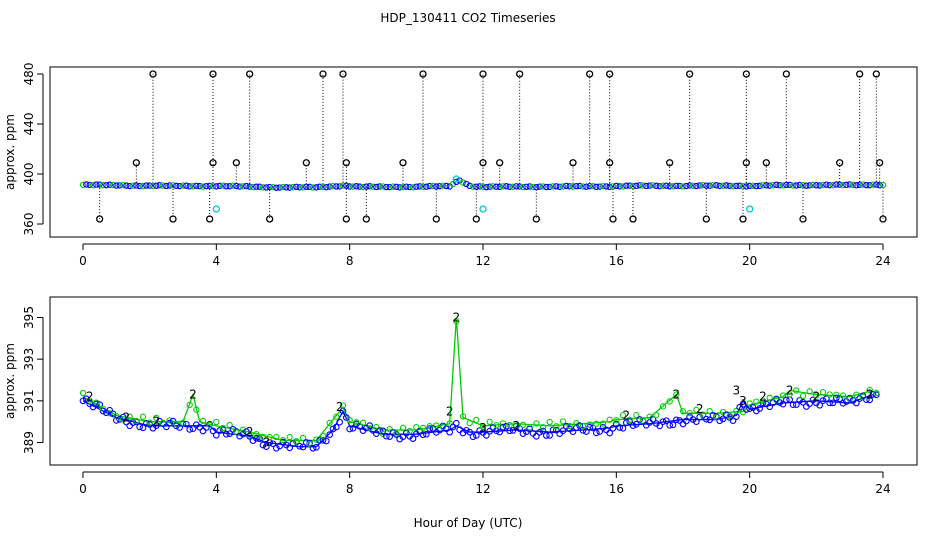 This screenshot has height=540, width=936. I want to click on bottom-y-tick-label: 391, so click(29, 400).